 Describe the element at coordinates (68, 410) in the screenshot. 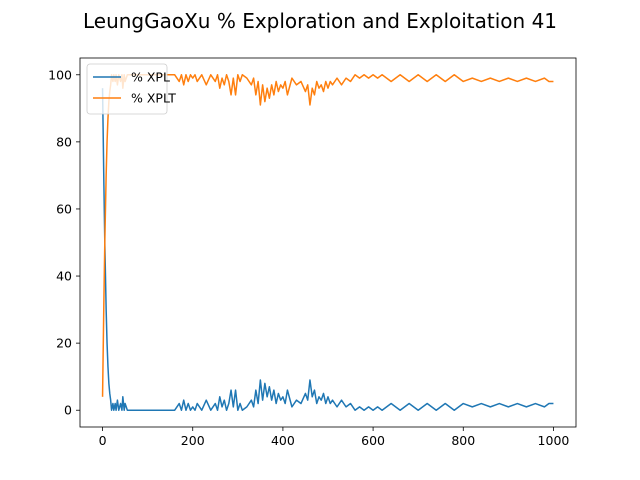

I see `y-tick-label: 0` at that location.